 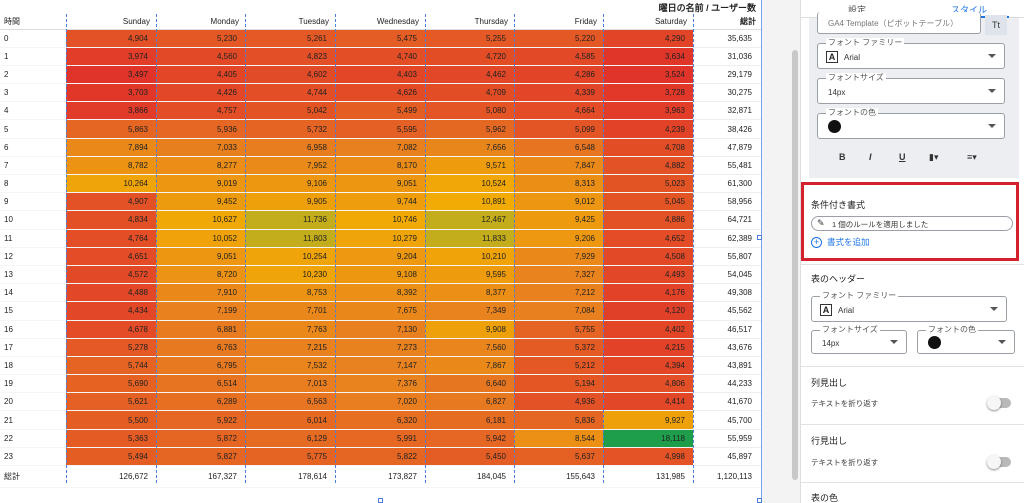 What do you see at coordinates (111, 384) in the screenshot?
I see `value-cell: 5,690` at bounding box center [111, 384].